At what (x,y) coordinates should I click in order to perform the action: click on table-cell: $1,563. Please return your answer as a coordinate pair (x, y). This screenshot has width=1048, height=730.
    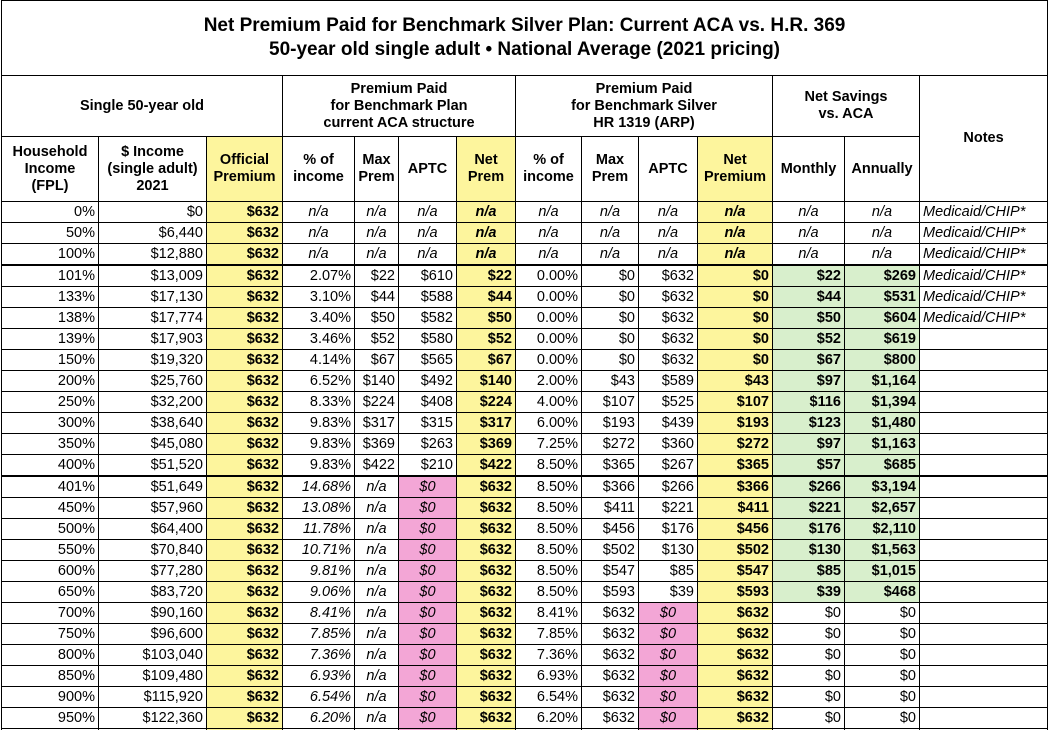
    Looking at the image, I should click on (882, 550).